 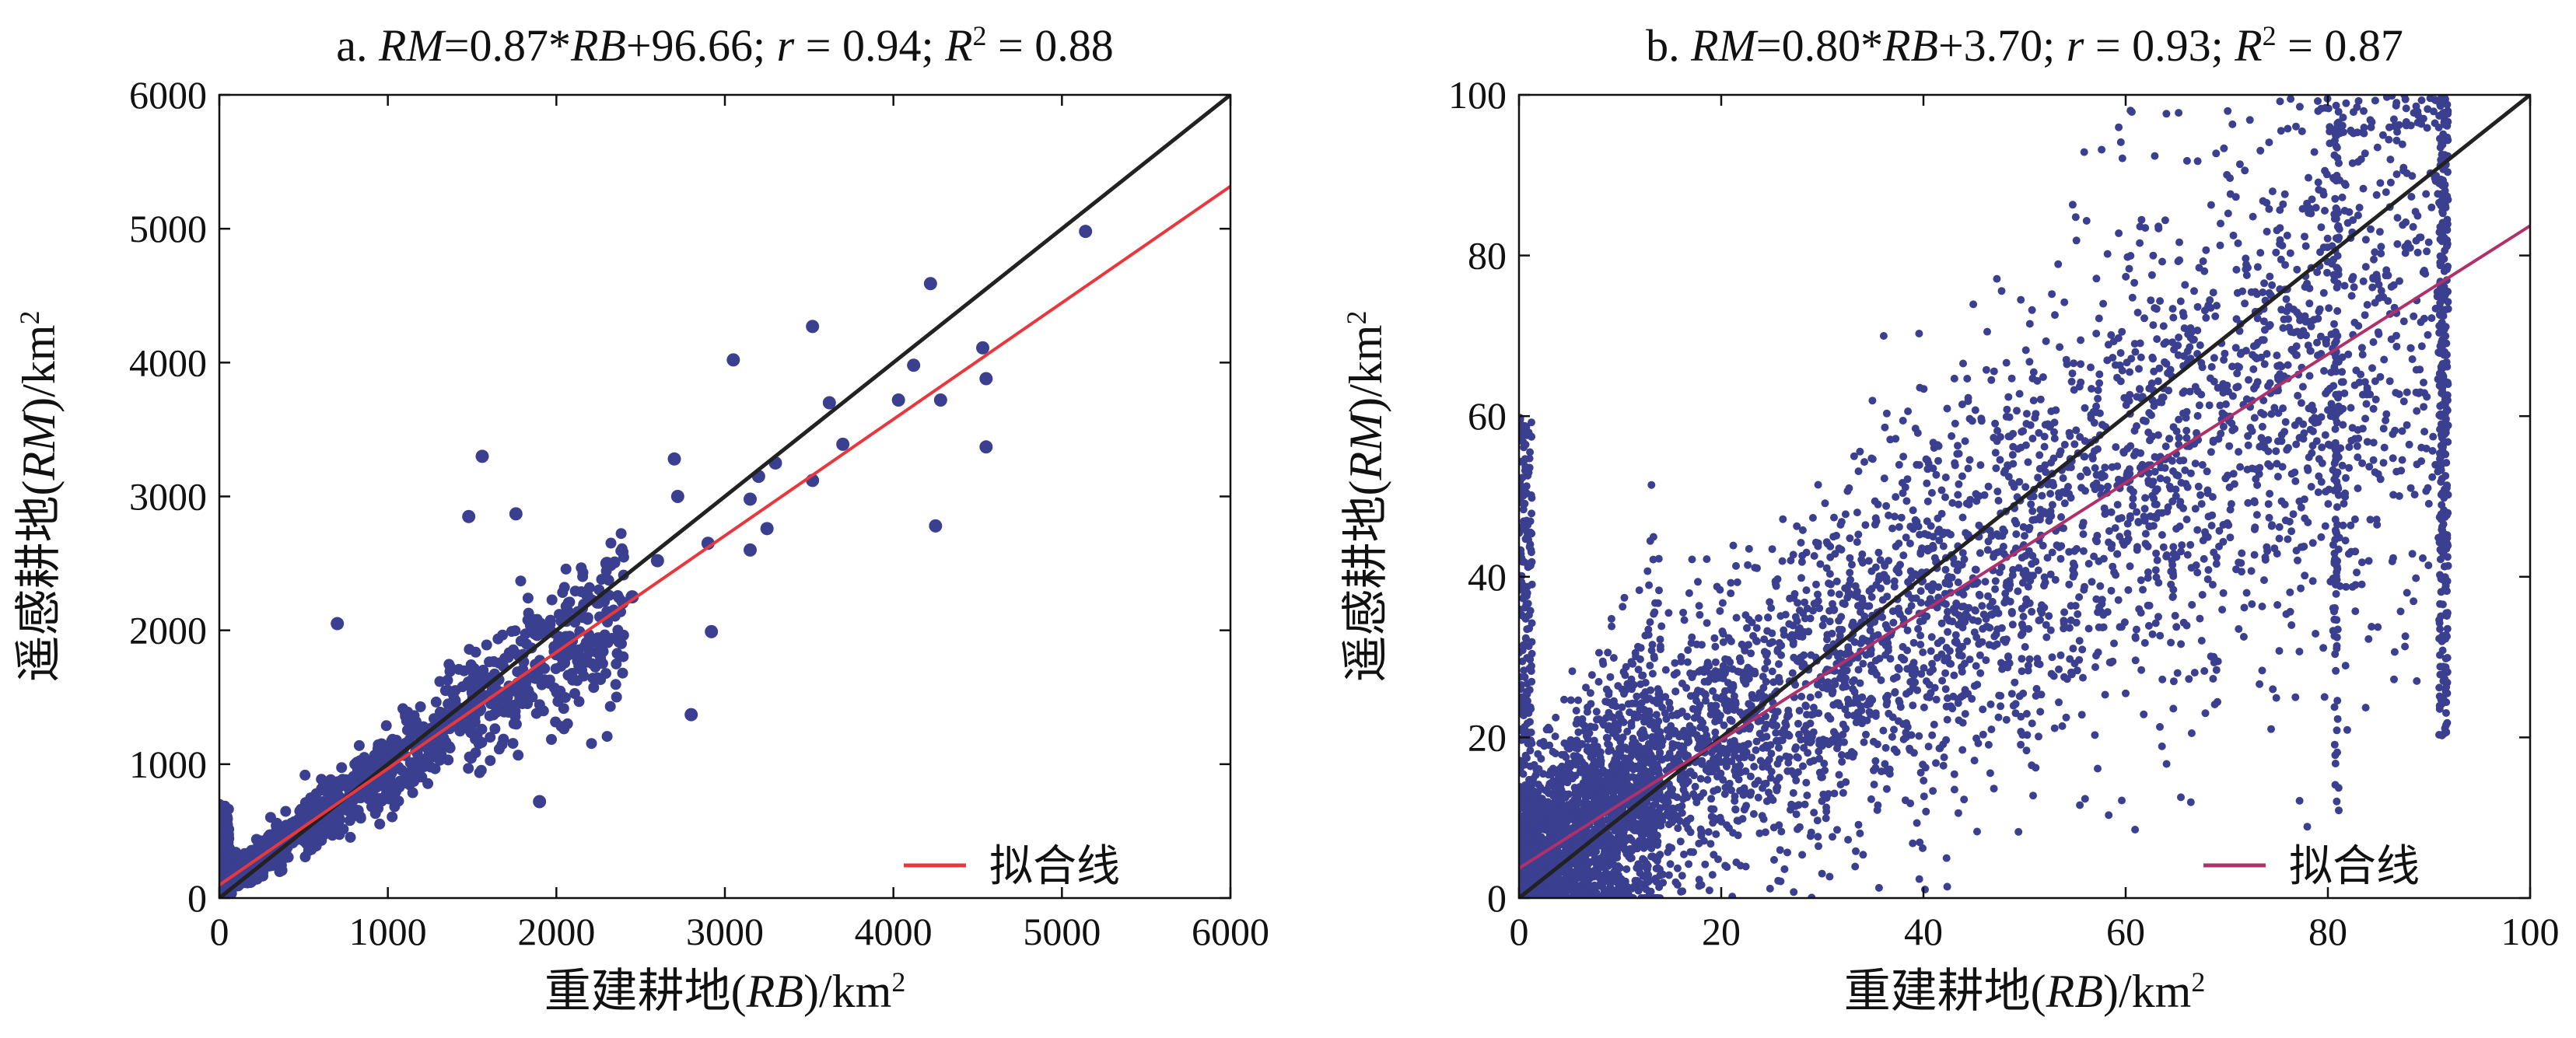 I want to click on chart-title-part: R, so click(x=2248, y=45).